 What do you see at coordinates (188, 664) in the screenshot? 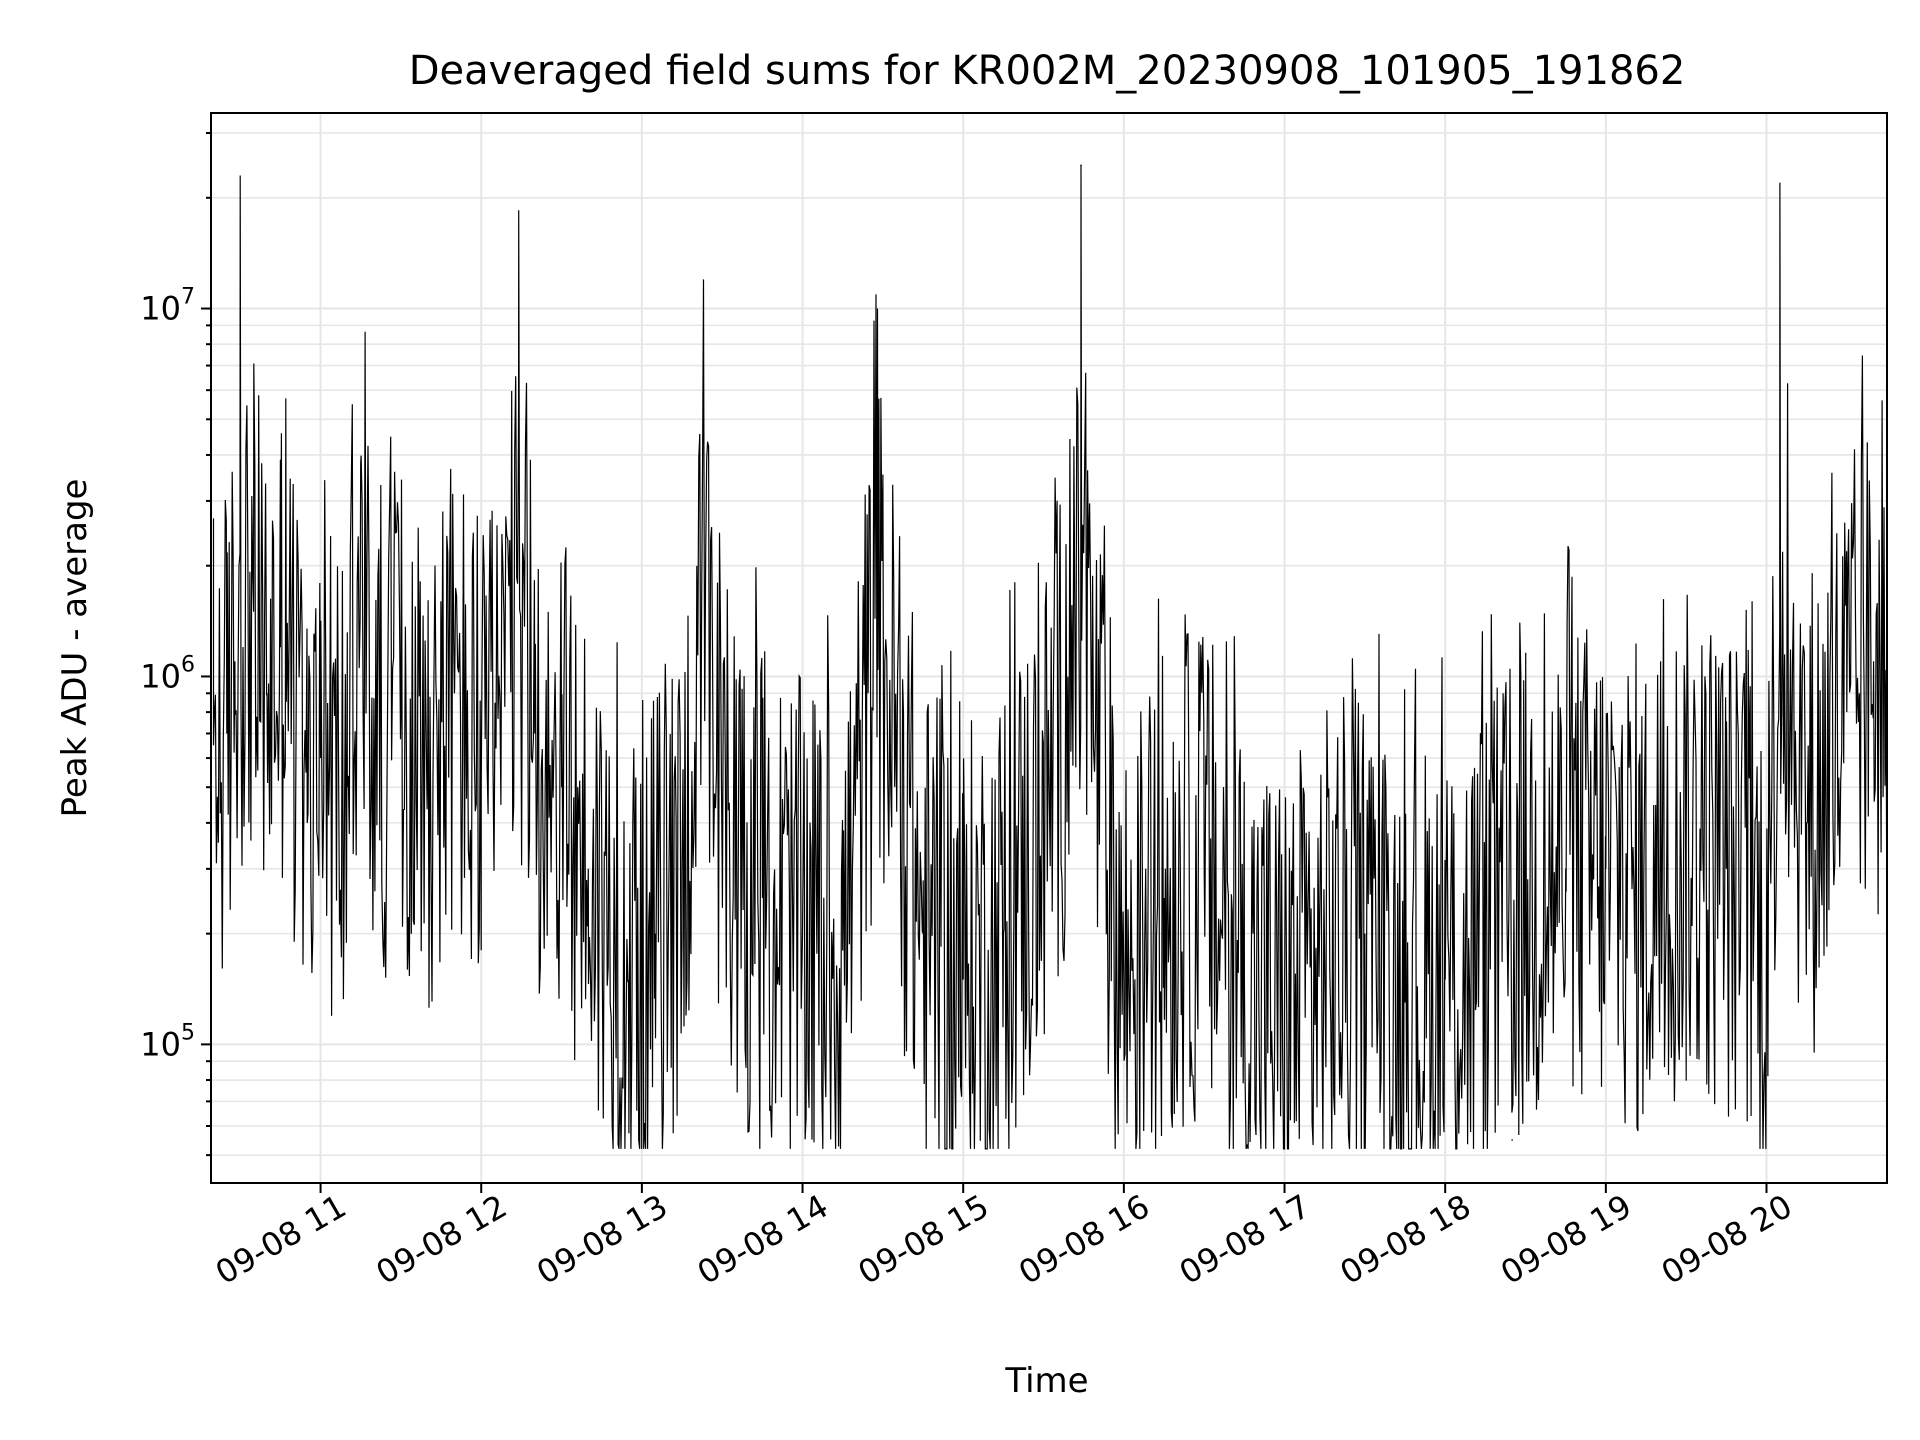
I see `y-tick-label-exponent: 6` at bounding box center [188, 664].